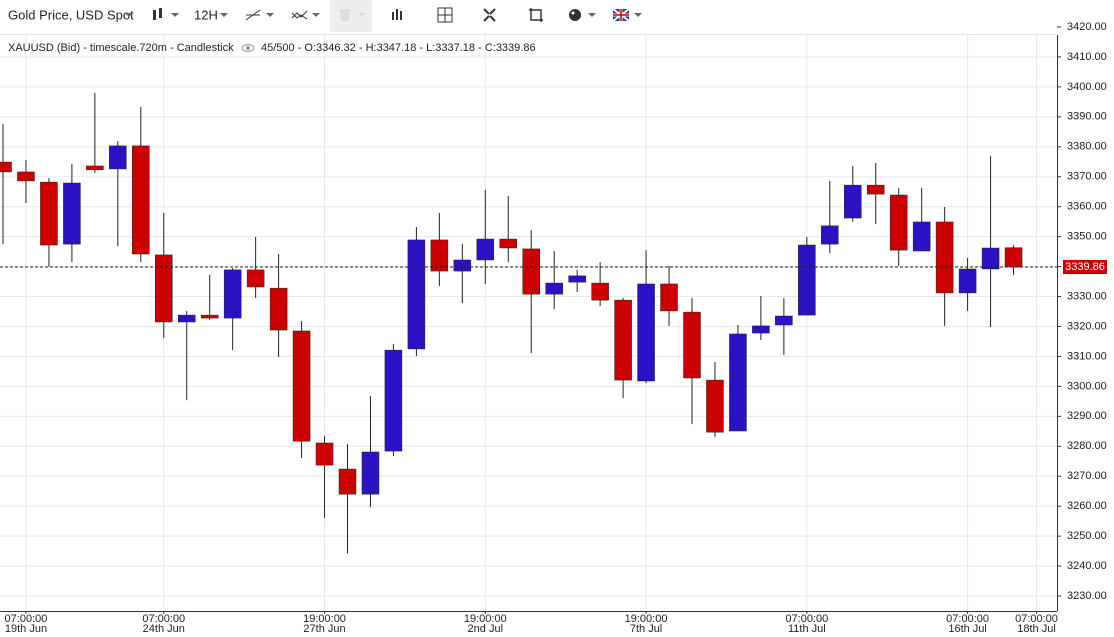  Describe the element at coordinates (1036, 627) in the screenshot. I see `x-tick-label: 18th Jul` at that location.